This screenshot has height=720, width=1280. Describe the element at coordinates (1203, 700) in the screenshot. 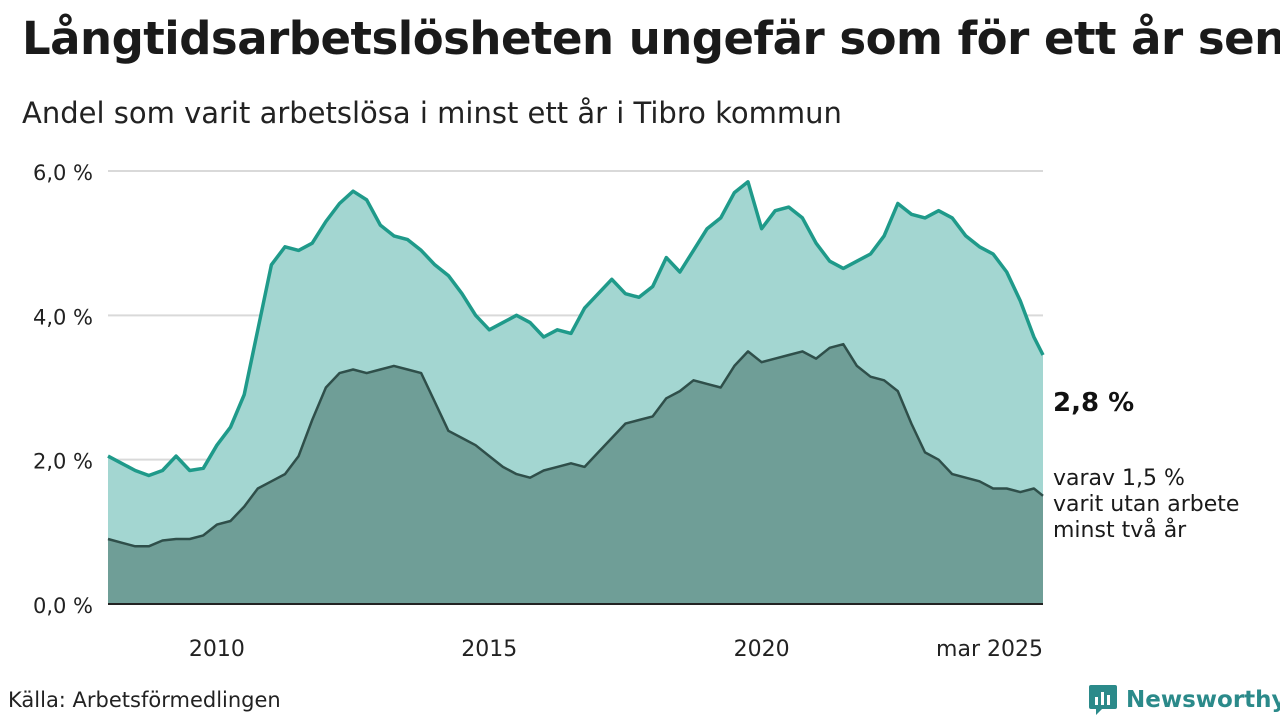

I see `brand-name: Newsworthy` at that location.